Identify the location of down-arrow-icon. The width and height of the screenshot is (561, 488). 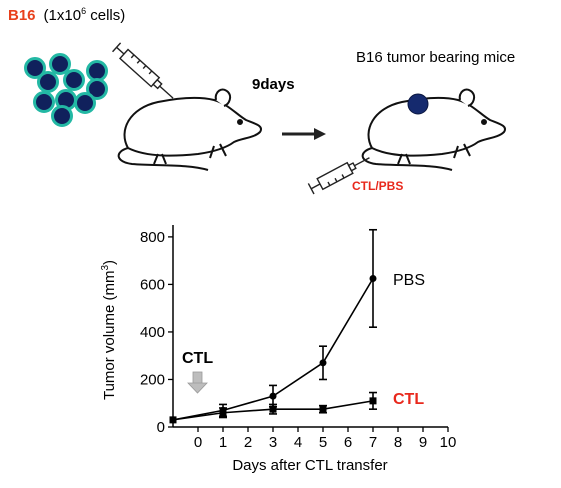
(197, 382).